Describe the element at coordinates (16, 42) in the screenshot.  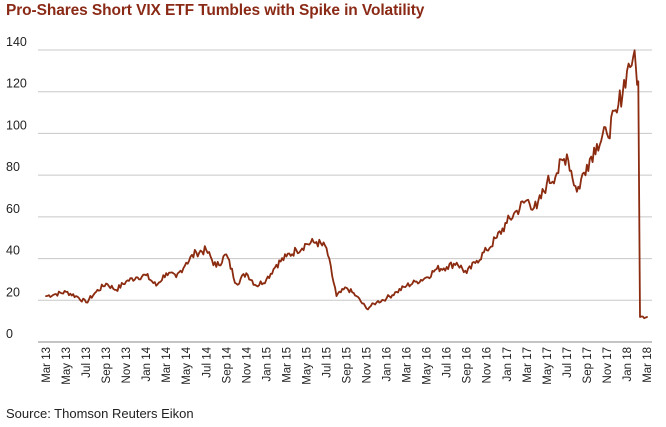
I see `y-tick-label: 140` at that location.